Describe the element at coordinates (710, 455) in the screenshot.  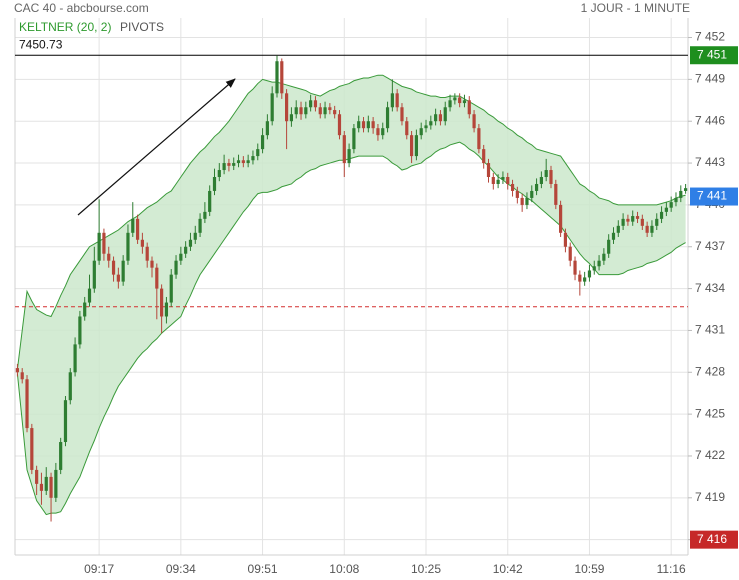
I see `y-tick-label: 7 422` at that location.